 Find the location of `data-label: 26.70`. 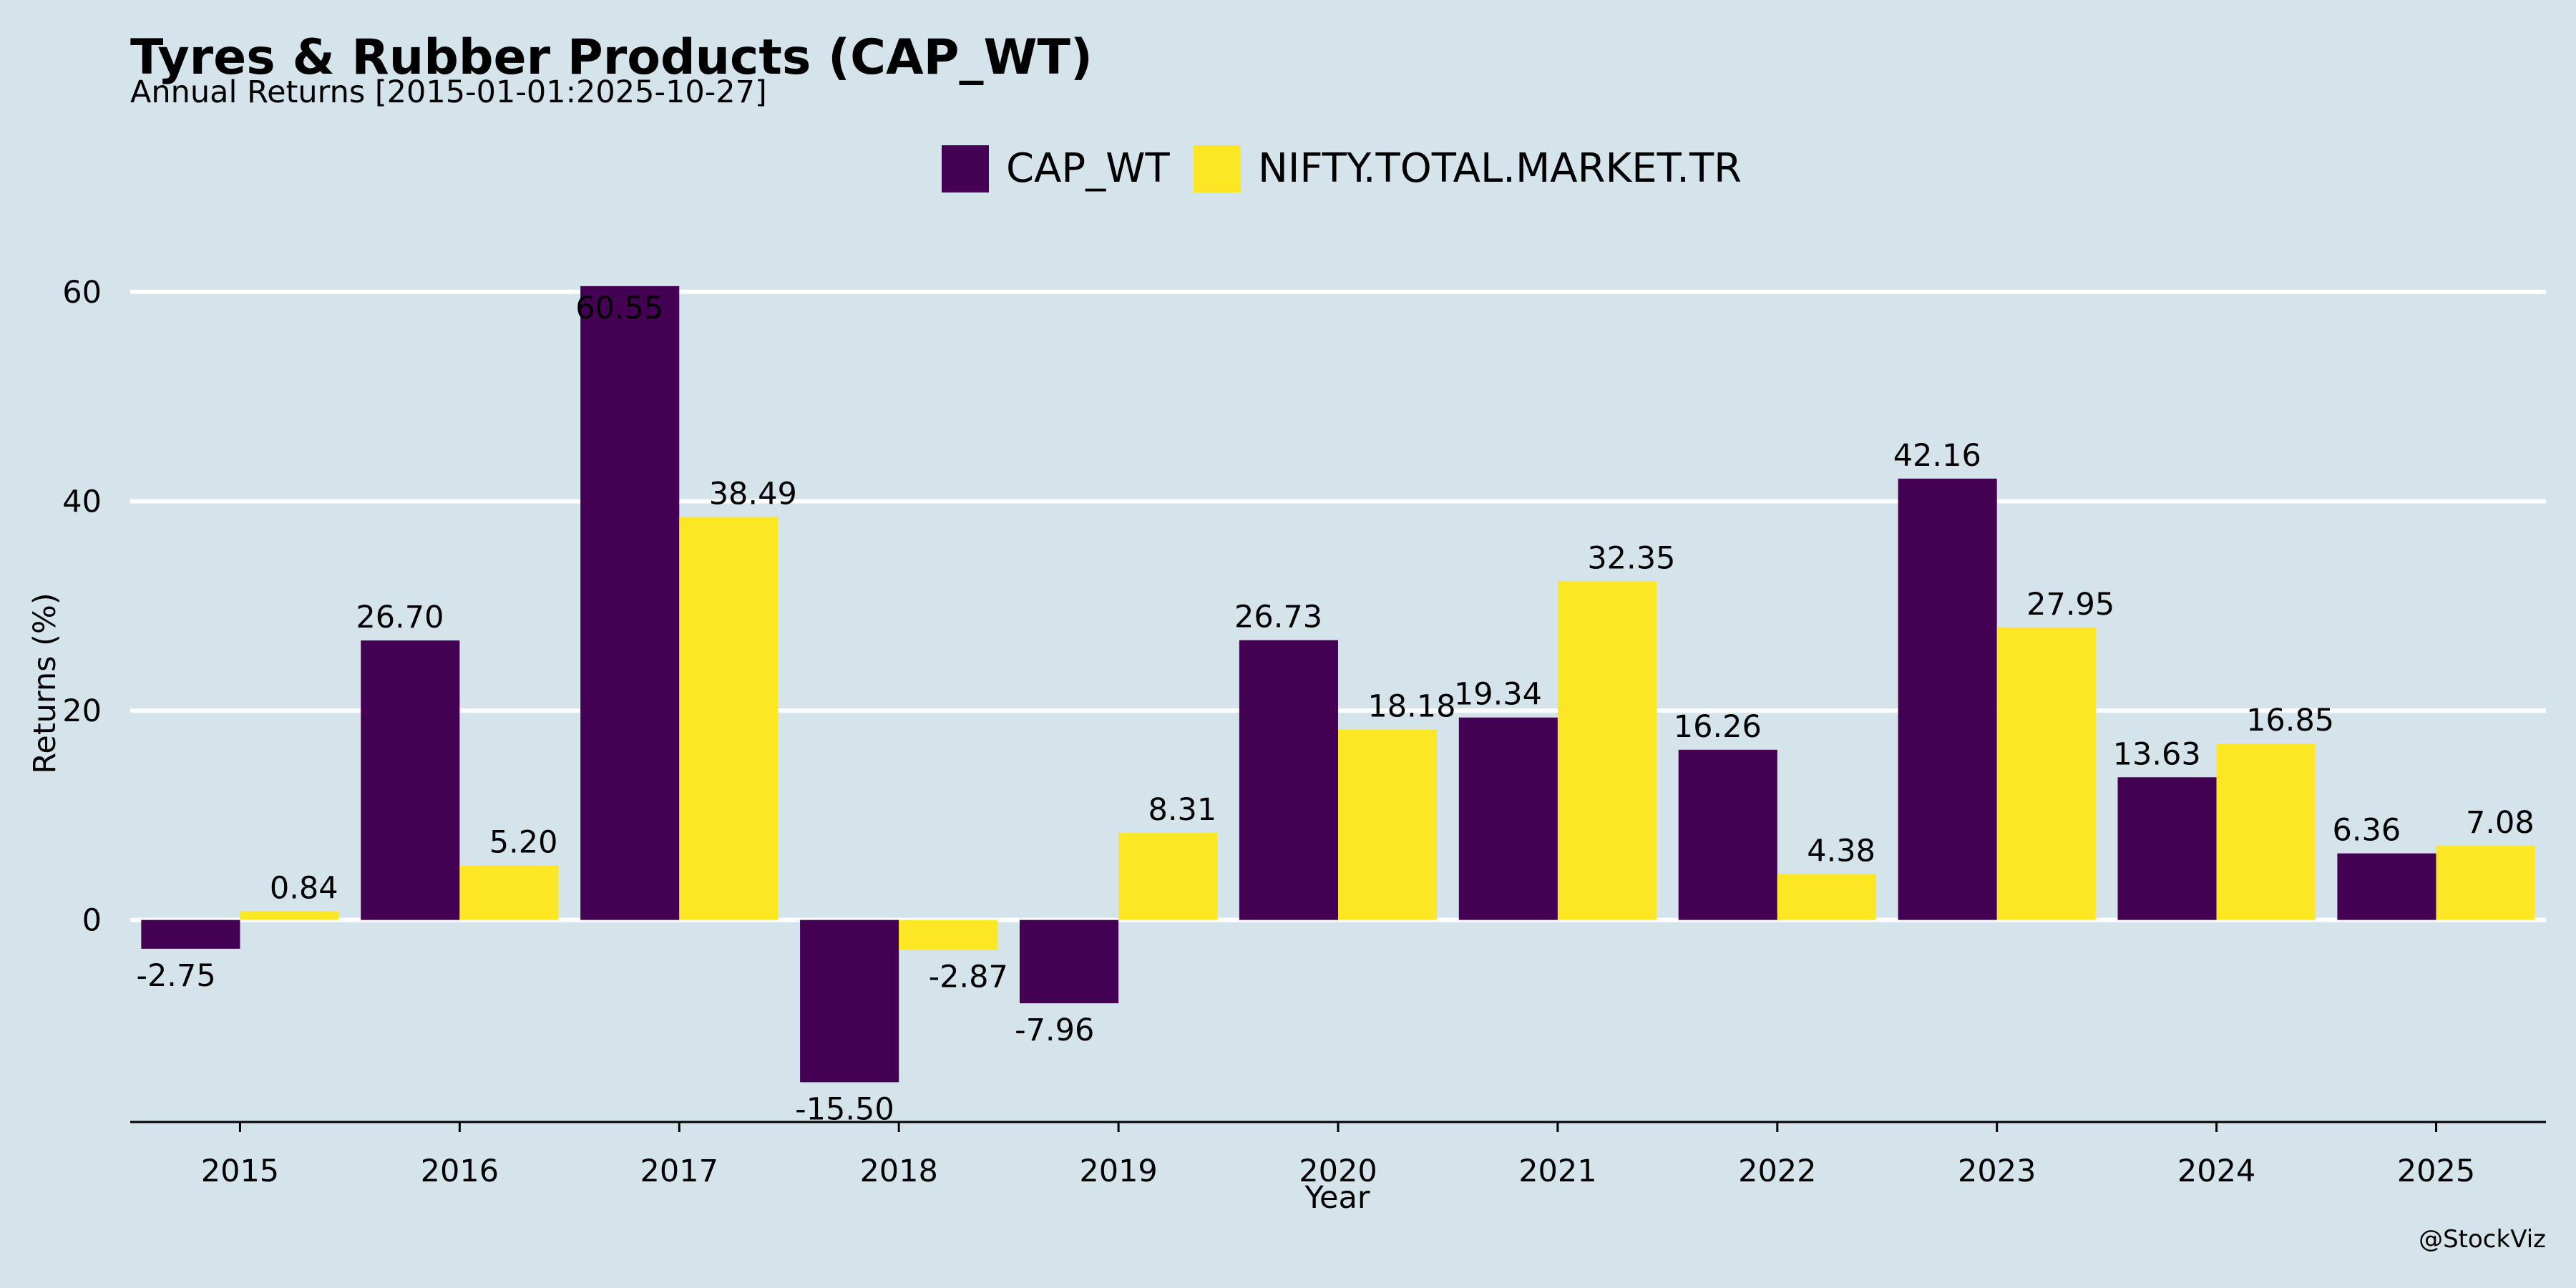

data-label: 26.70 is located at coordinates (400, 617).